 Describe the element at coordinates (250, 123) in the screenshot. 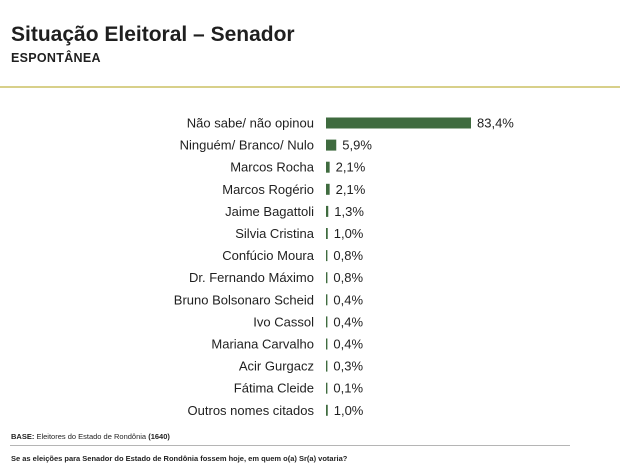

I see `category-label: Não sabe/ não opinou` at that location.